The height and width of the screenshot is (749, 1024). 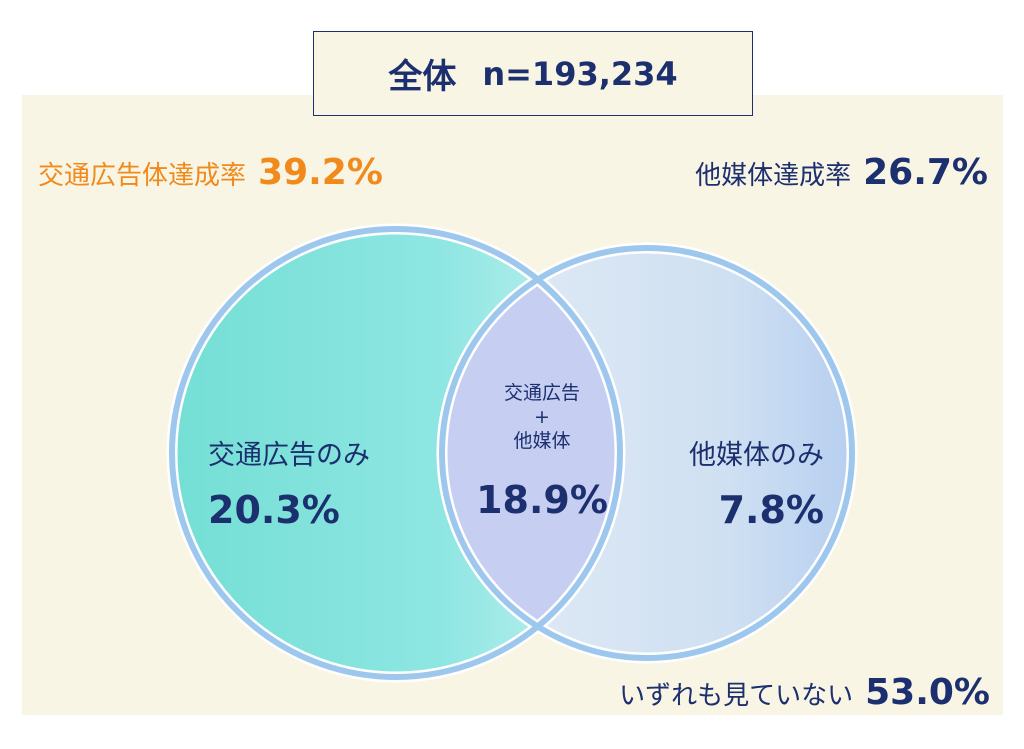 I want to click on overlap-label-line2: 他媒体, so click(x=542, y=441).